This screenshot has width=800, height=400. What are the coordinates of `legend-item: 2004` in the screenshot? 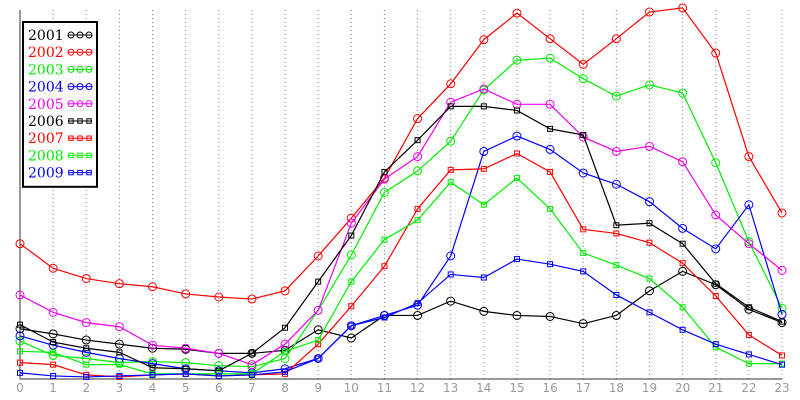 It's located at (60, 88).